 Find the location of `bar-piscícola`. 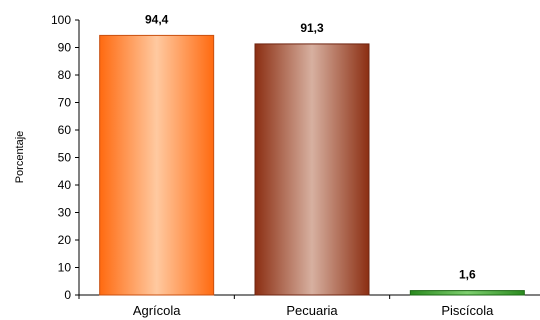

bar-piscícola is located at coordinates (467, 293).